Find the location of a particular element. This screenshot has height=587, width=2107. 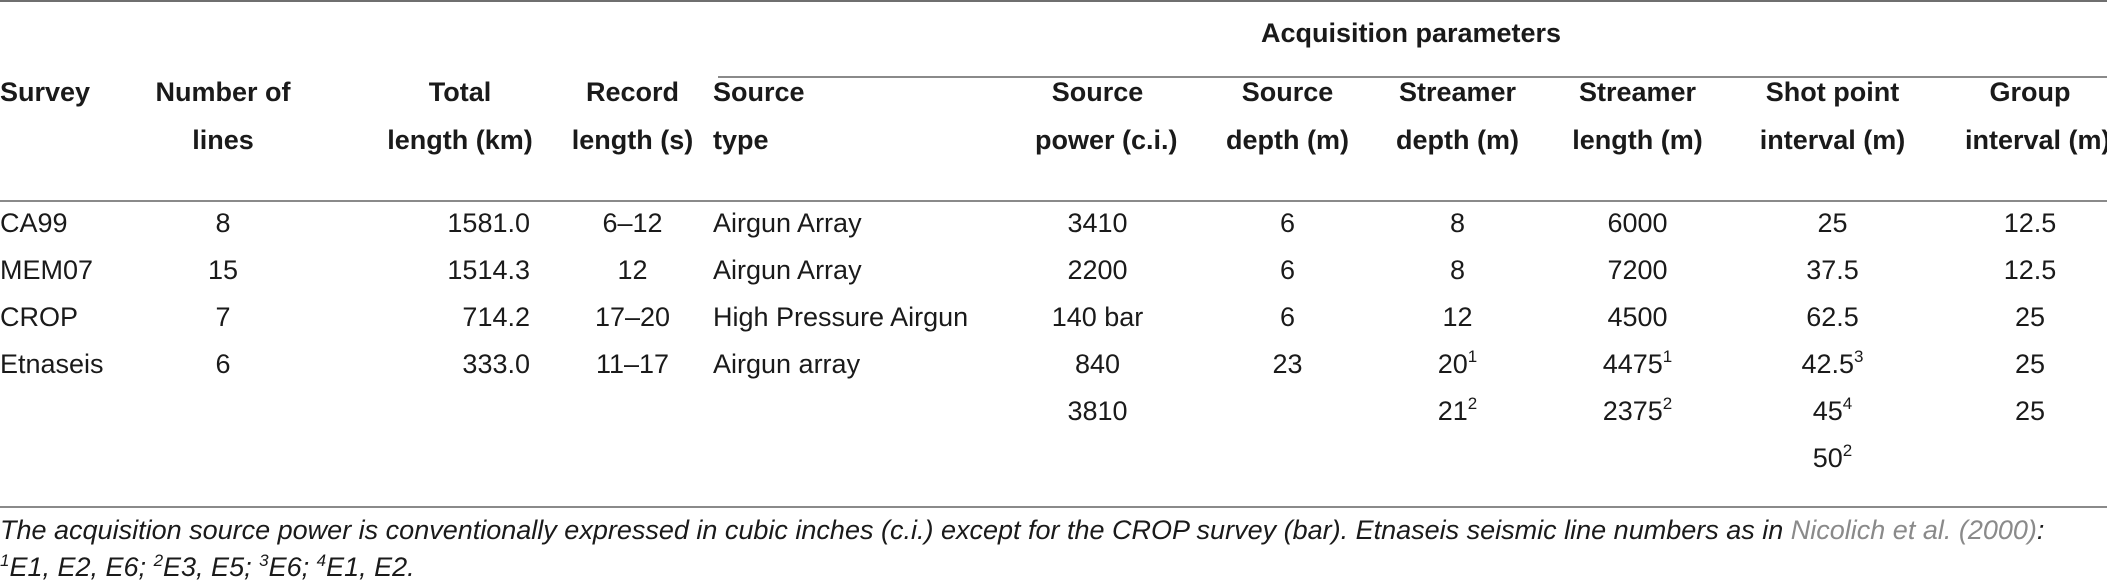

table-cell-r0-c7-text: 8 is located at coordinates (1457, 223).